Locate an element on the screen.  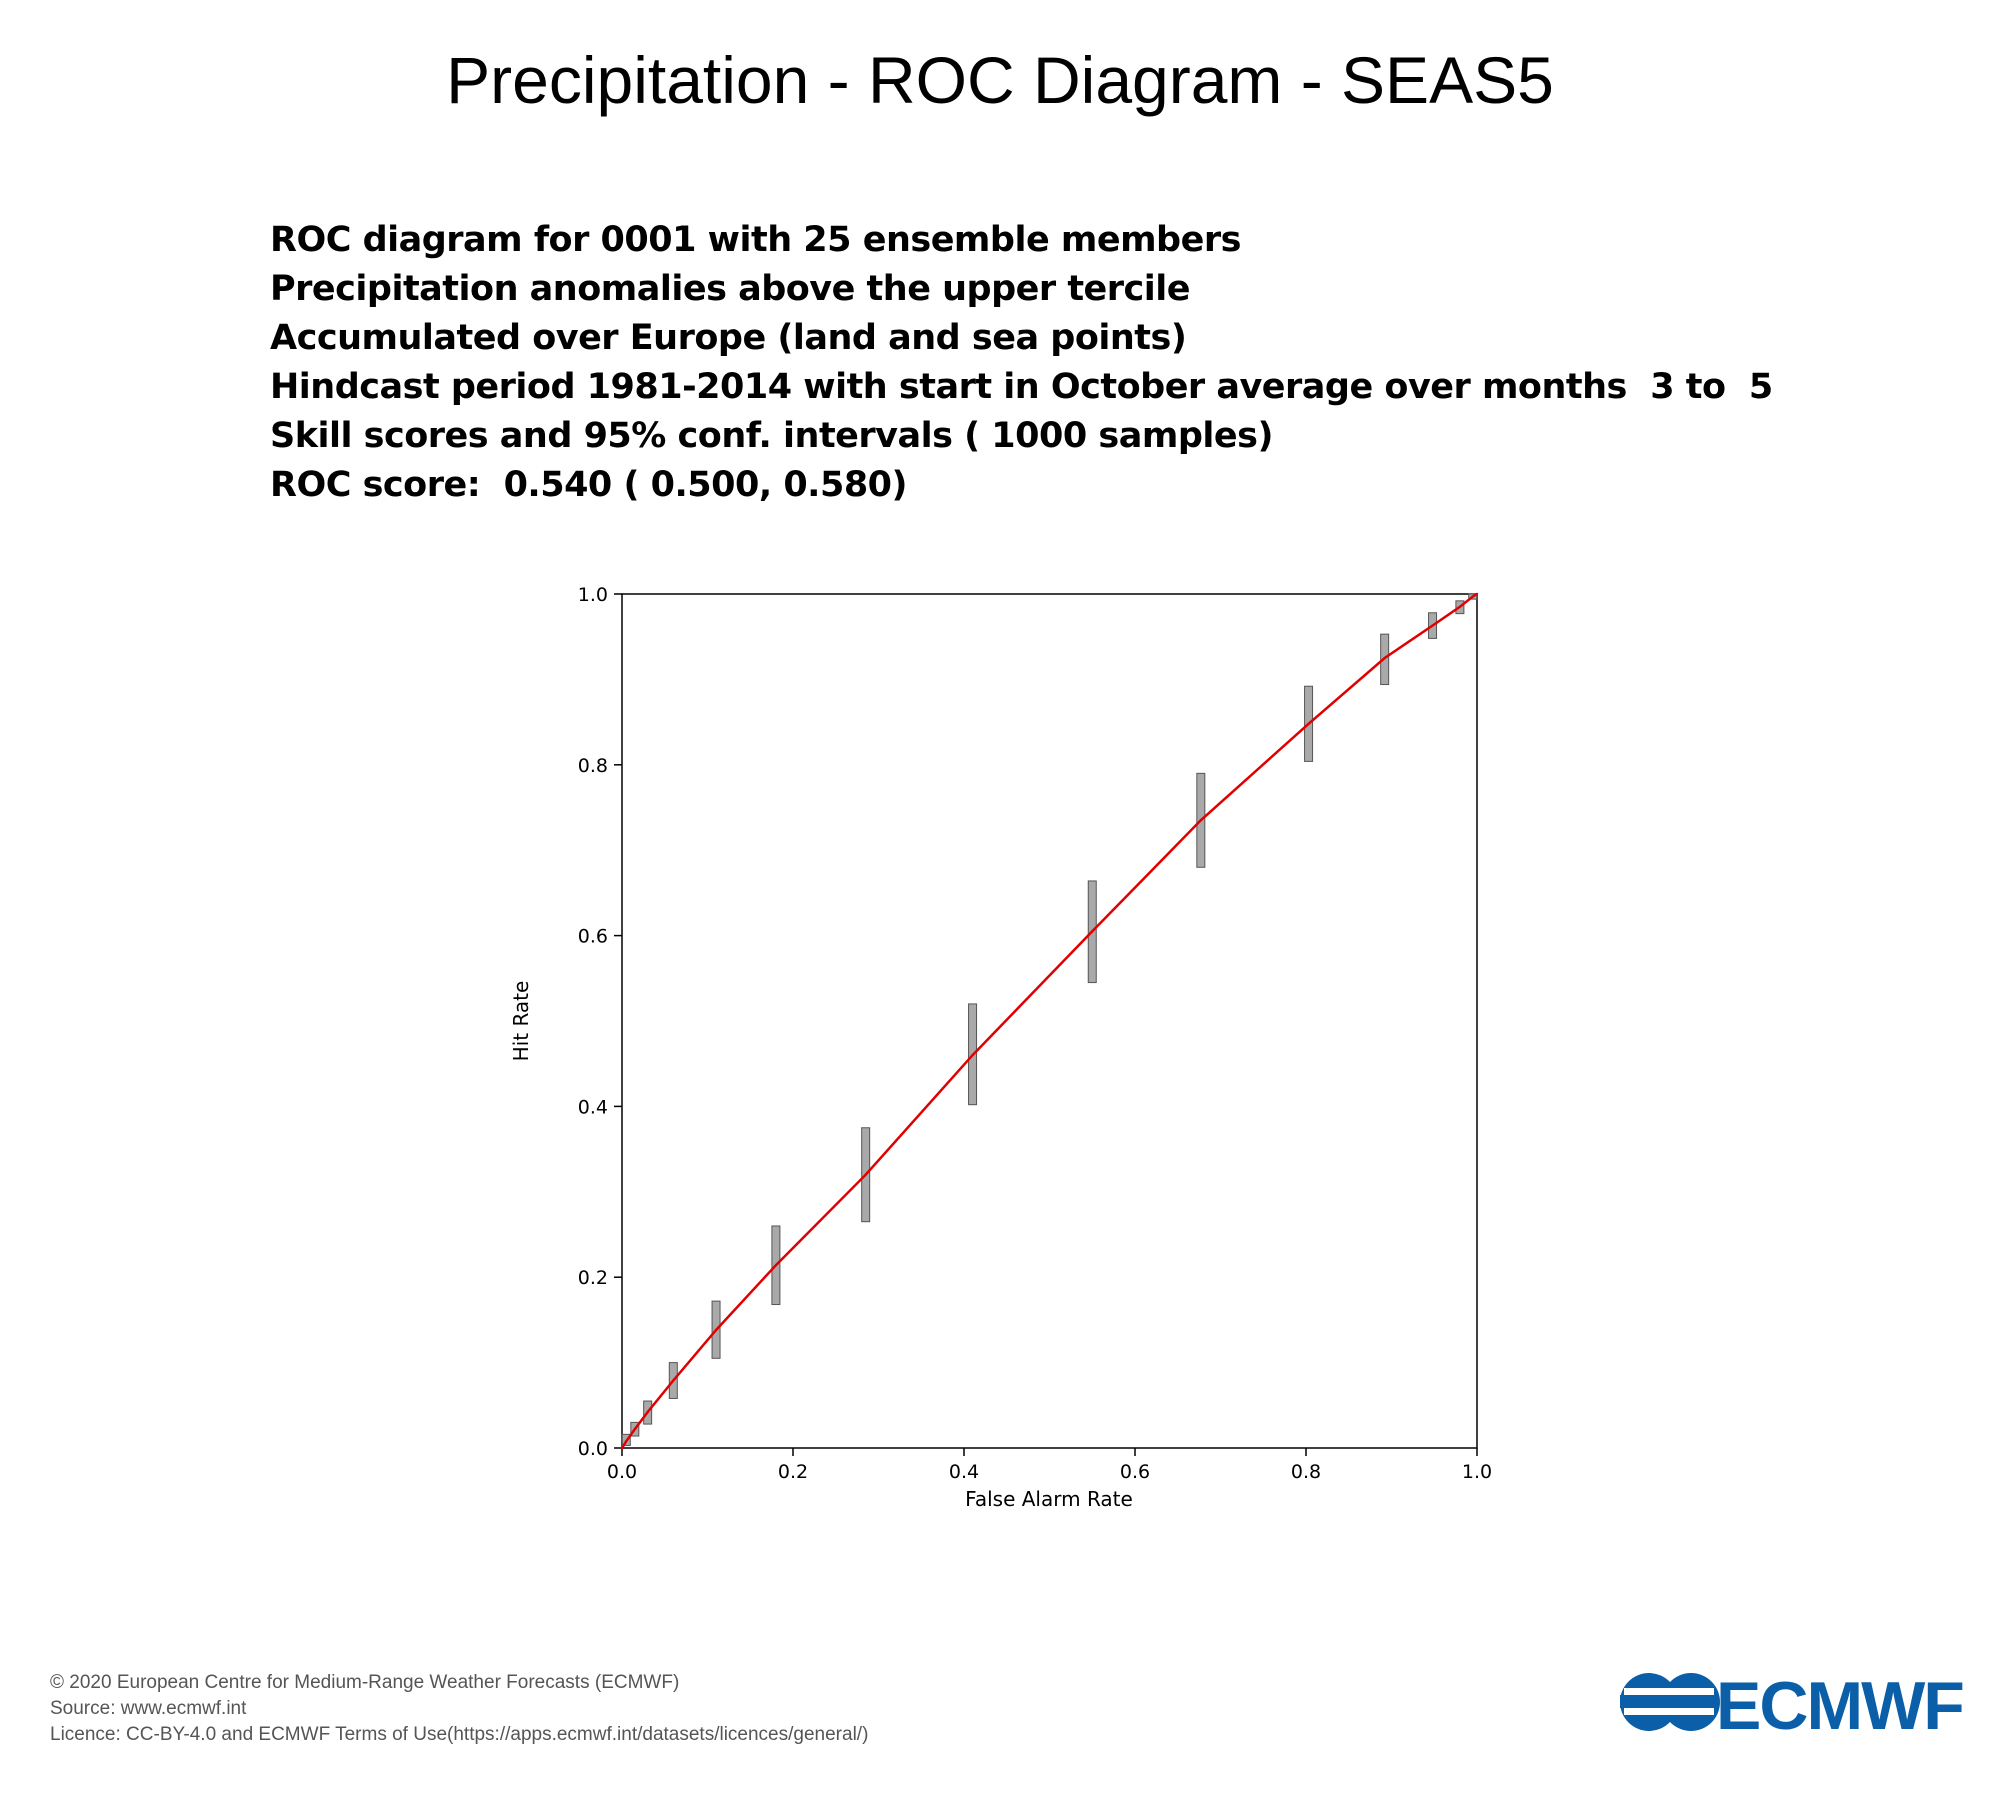
x-tick-label: 0.8 is located at coordinates (1306, 1472).